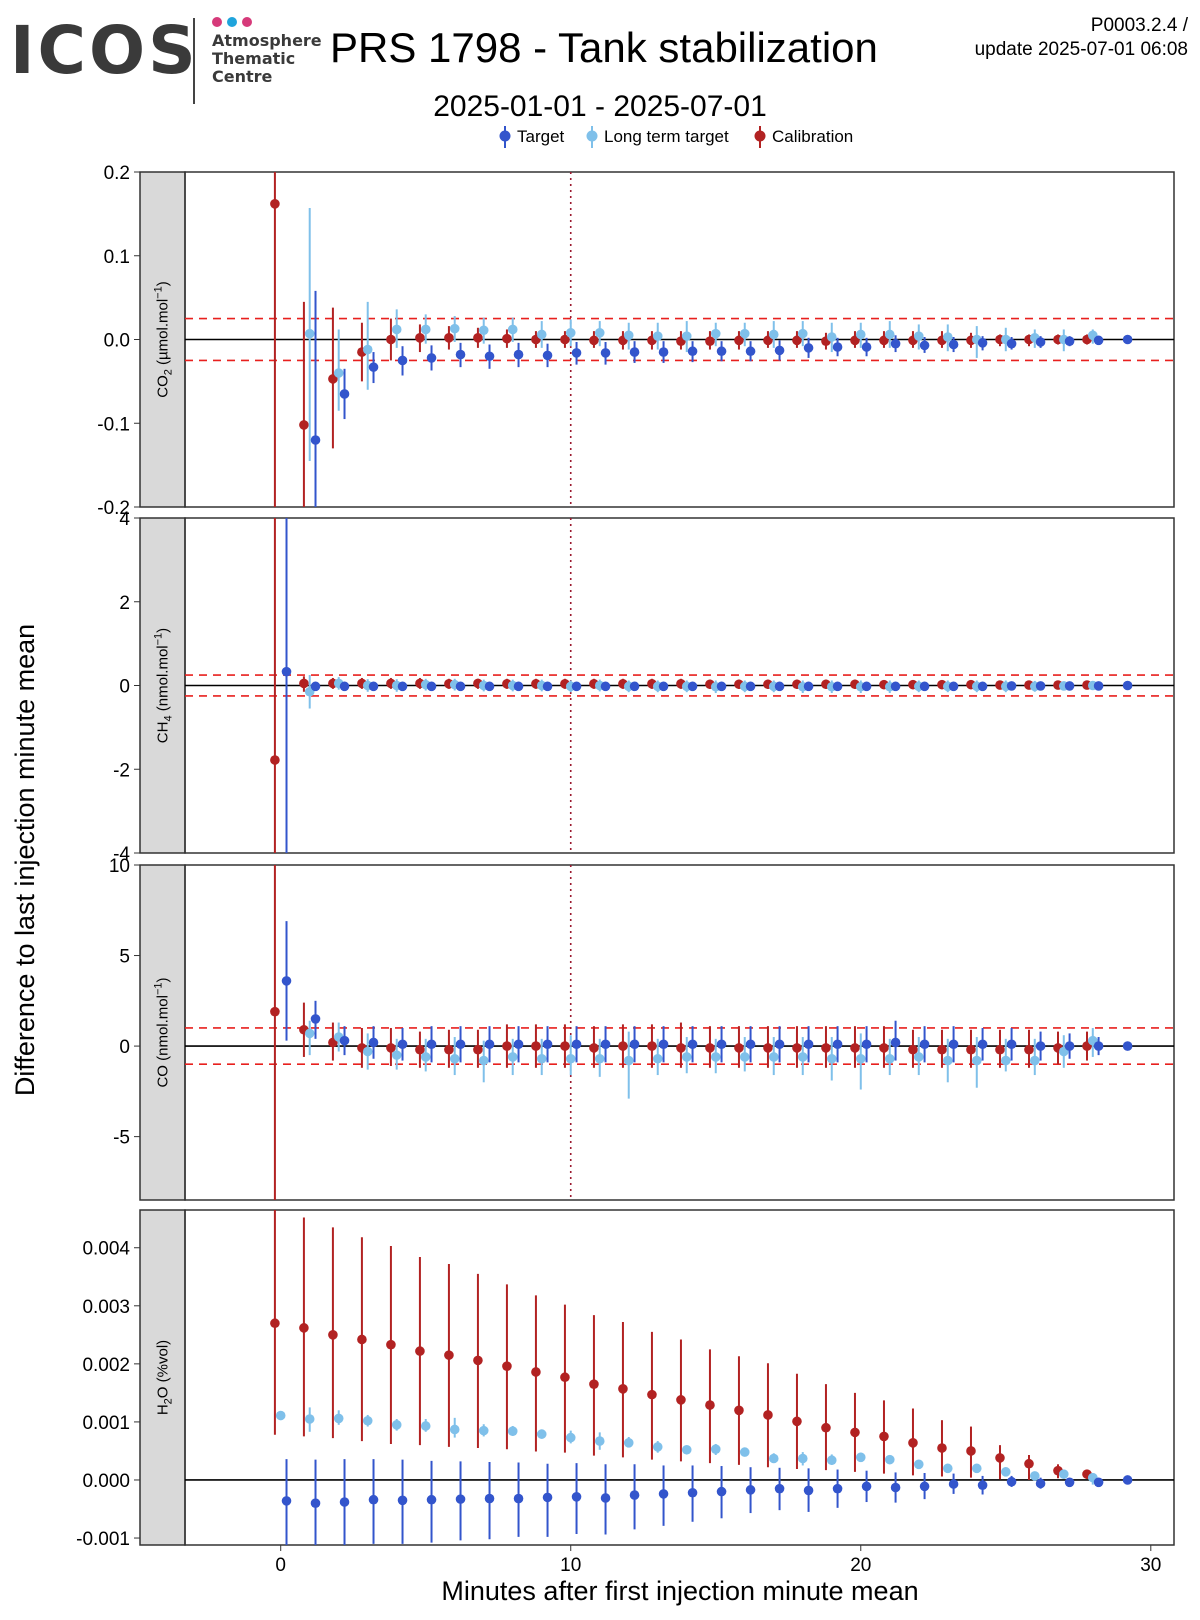  I want to click on strip-label-part: 2, so click(169, 1401).